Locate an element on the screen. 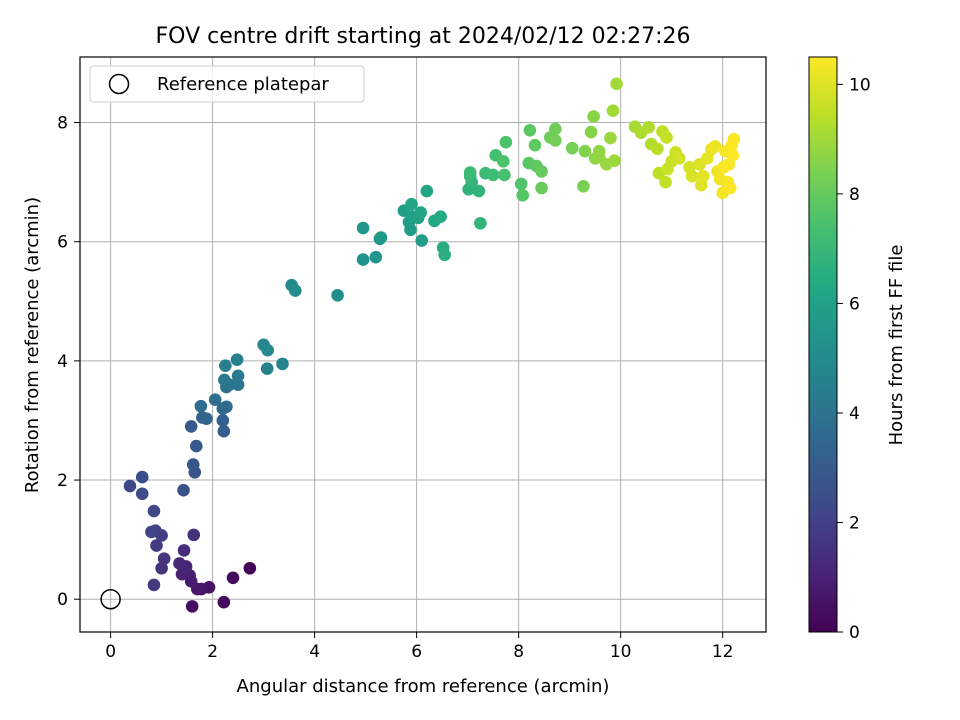  x-tick-label: 10 is located at coordinates (621, 652).